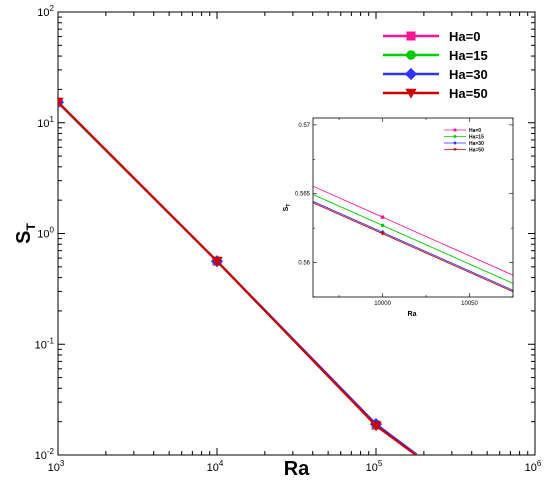 The image size is (550, 482). Describe the element at coordinates (45, 454) in the screenshot. I see `y-tick-label: 10⁻²` at that location.